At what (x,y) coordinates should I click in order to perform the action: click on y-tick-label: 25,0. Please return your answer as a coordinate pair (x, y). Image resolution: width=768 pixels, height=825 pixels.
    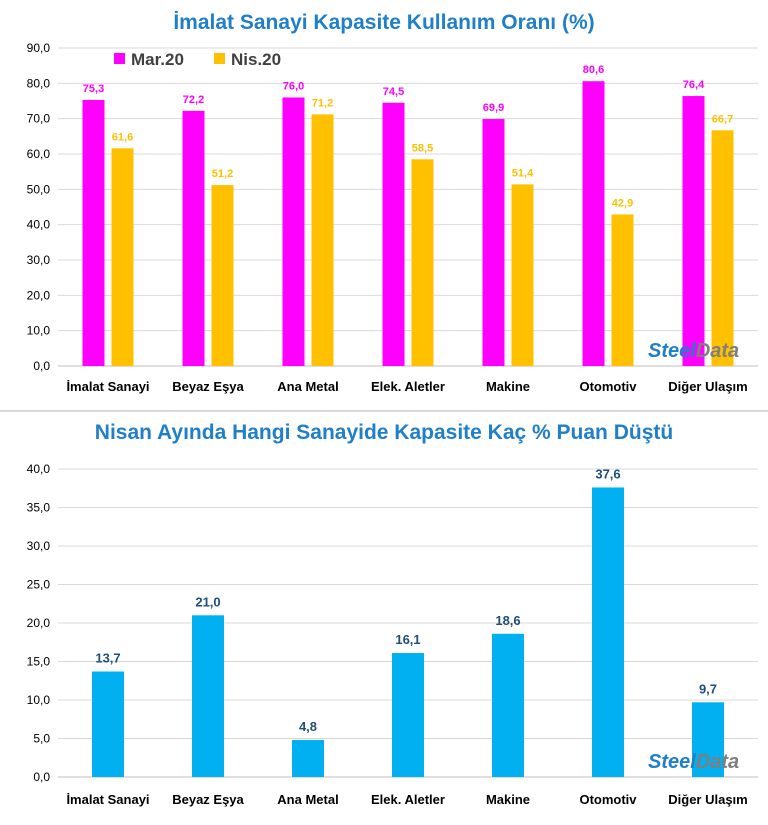
    Looking at the image, I should click on (39, 585).